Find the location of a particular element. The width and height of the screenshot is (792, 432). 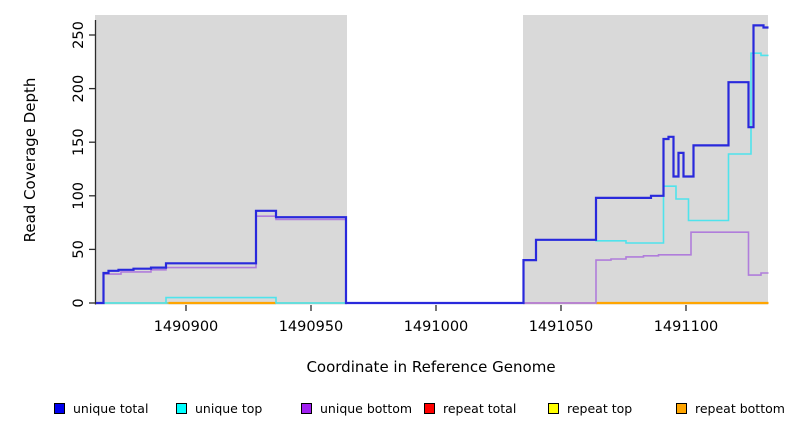

y-tick-label: 0 is located at coordinates (79, 302).